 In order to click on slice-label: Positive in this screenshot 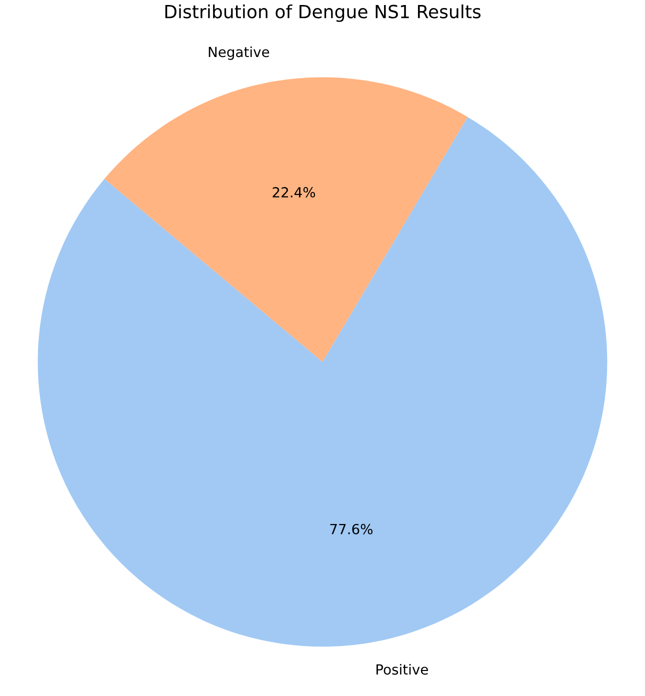, I will do `click(402, 669)`.